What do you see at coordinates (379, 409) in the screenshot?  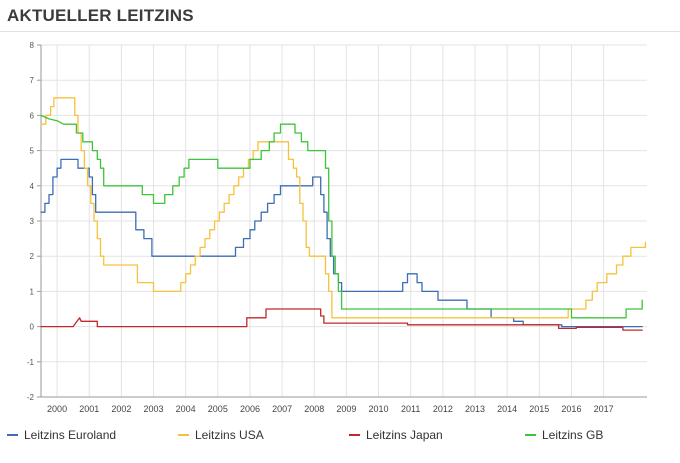 I see `x-tick-label: 2010` at bounding box center [379, 409].